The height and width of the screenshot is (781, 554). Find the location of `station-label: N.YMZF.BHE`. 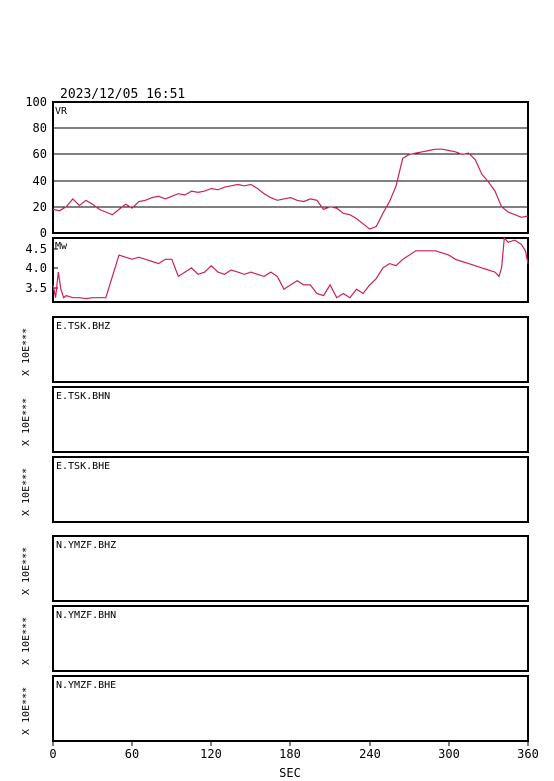

station-label: N.YMZF.BHE is located at coordinates (86, 685).